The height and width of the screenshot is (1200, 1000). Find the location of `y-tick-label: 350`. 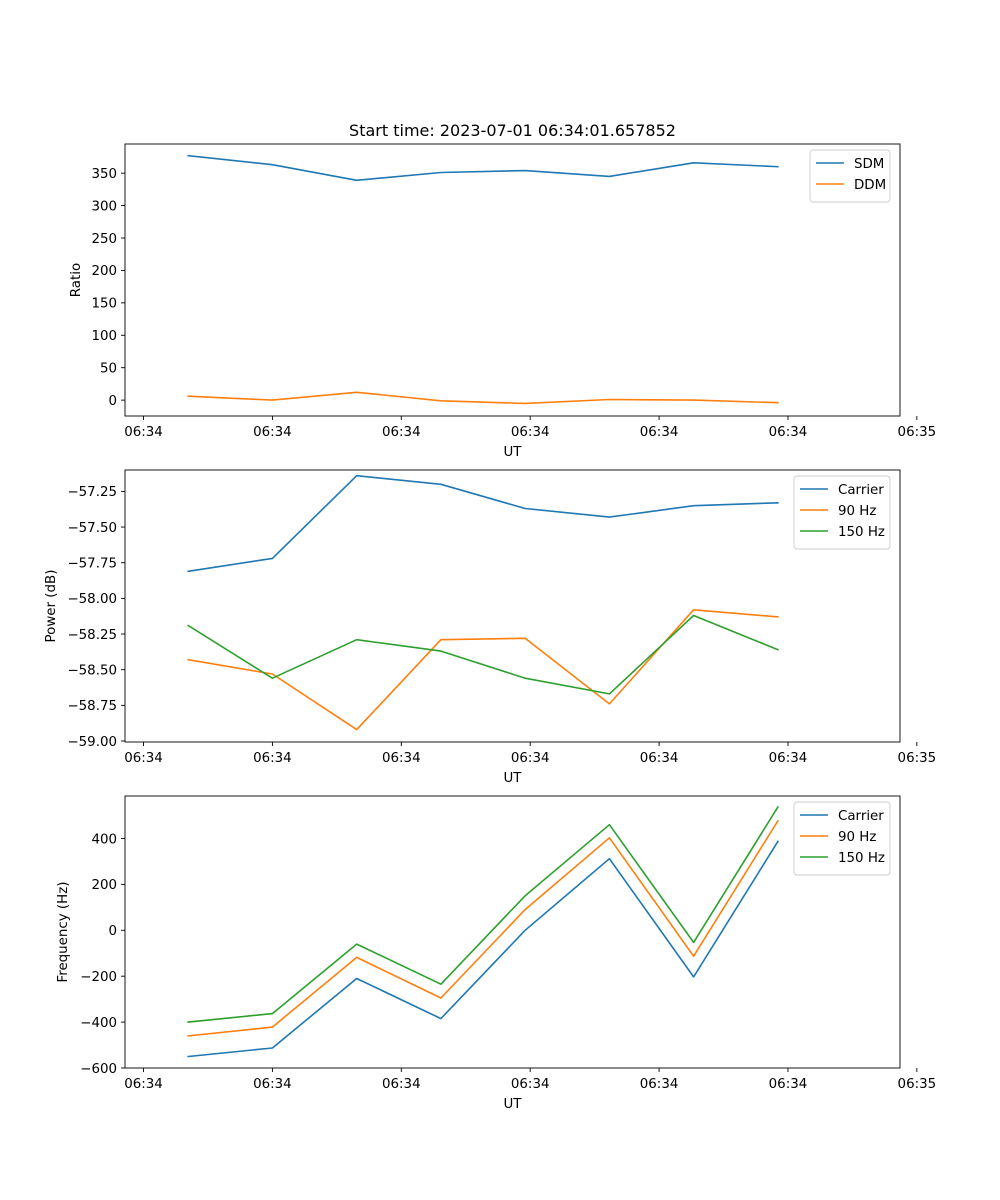

y-tick-label: 350 is located at coordinates (104, 174).